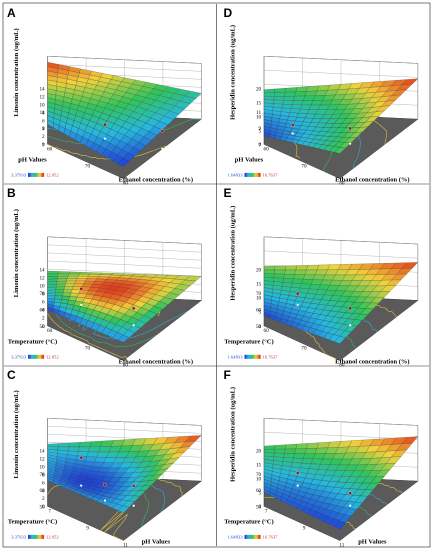 This screenshot has width=433, height=550. What do you see at coordinates (52, 175) in the screenshot?
I see `colorbar-max-label: 12.052` at bounding box center [52, 175].